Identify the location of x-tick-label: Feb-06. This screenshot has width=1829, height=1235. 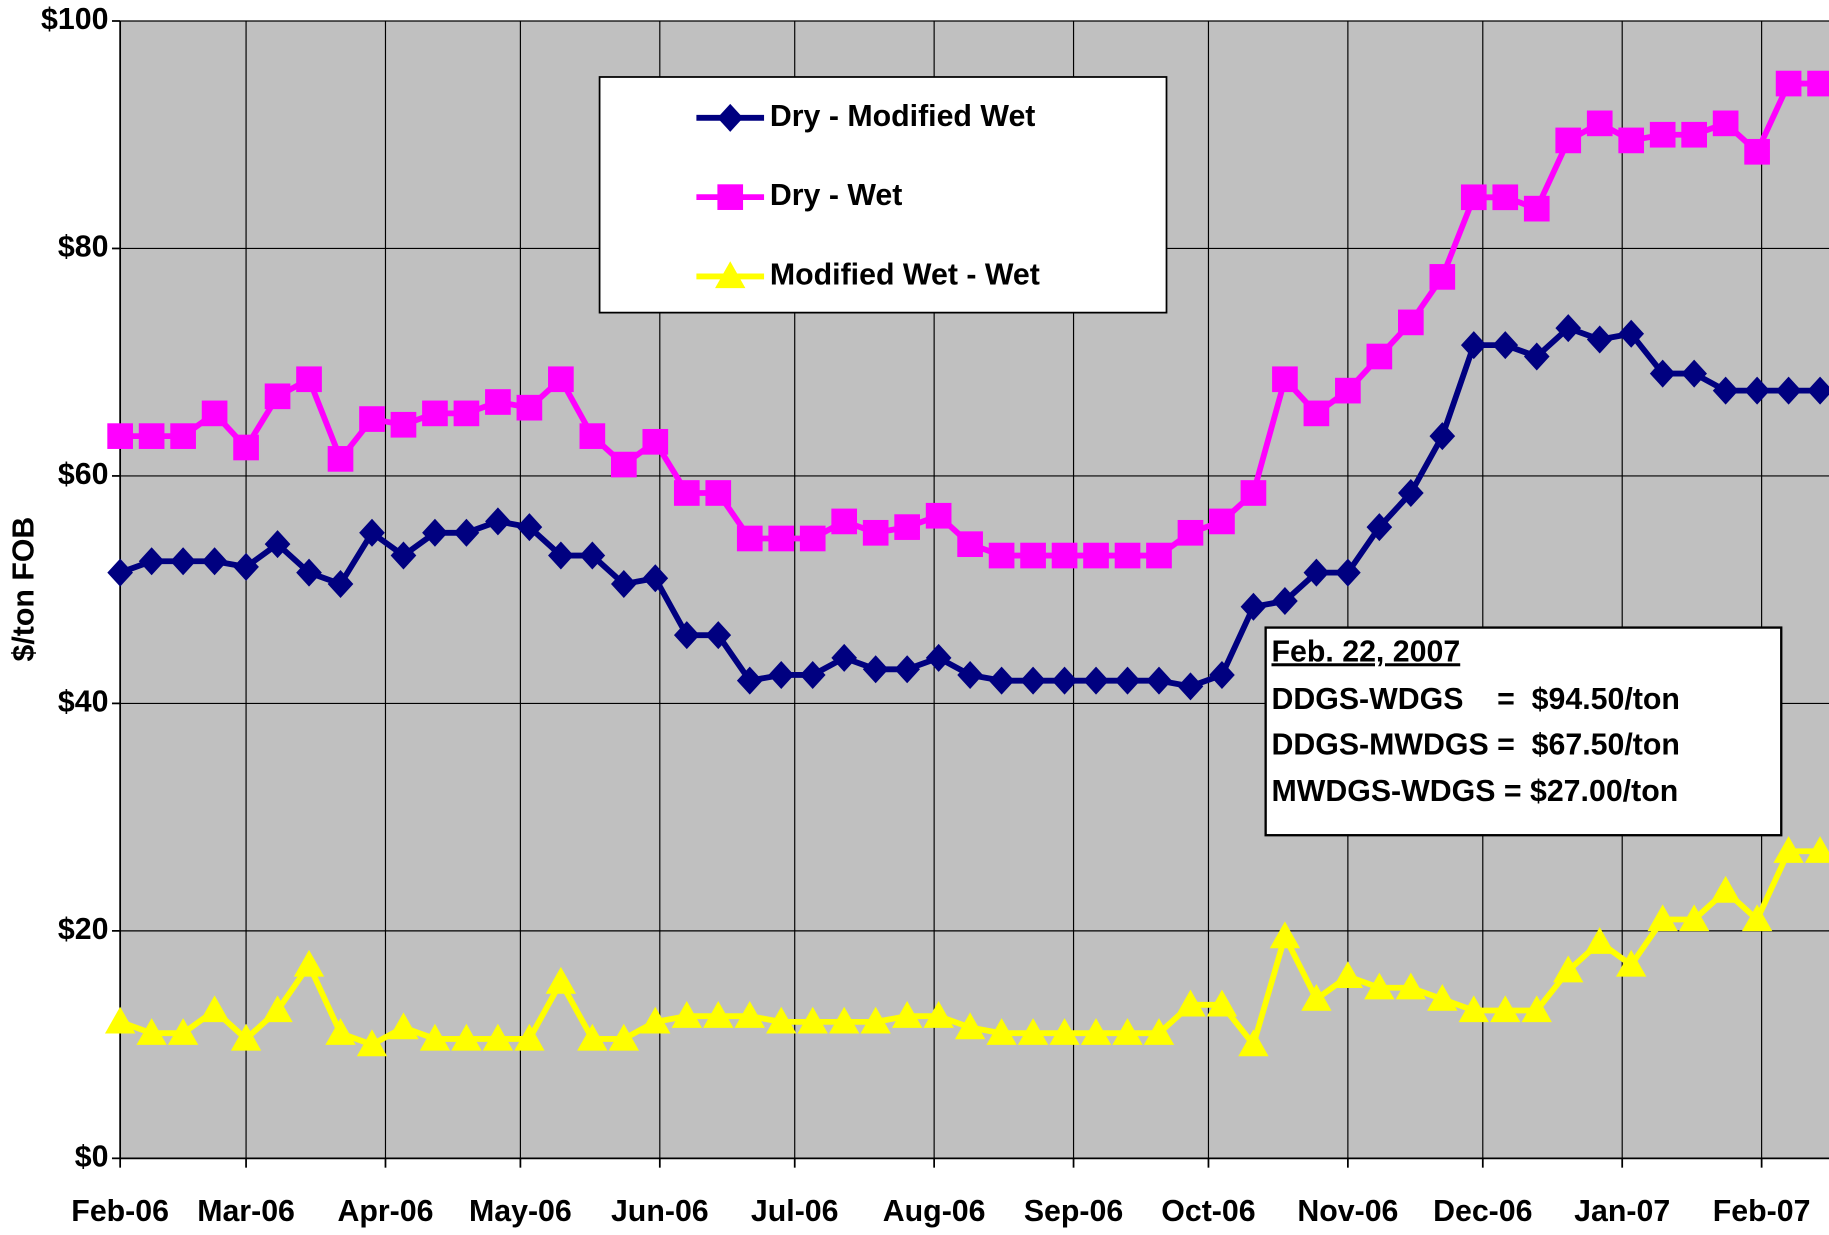
(120, 1211).